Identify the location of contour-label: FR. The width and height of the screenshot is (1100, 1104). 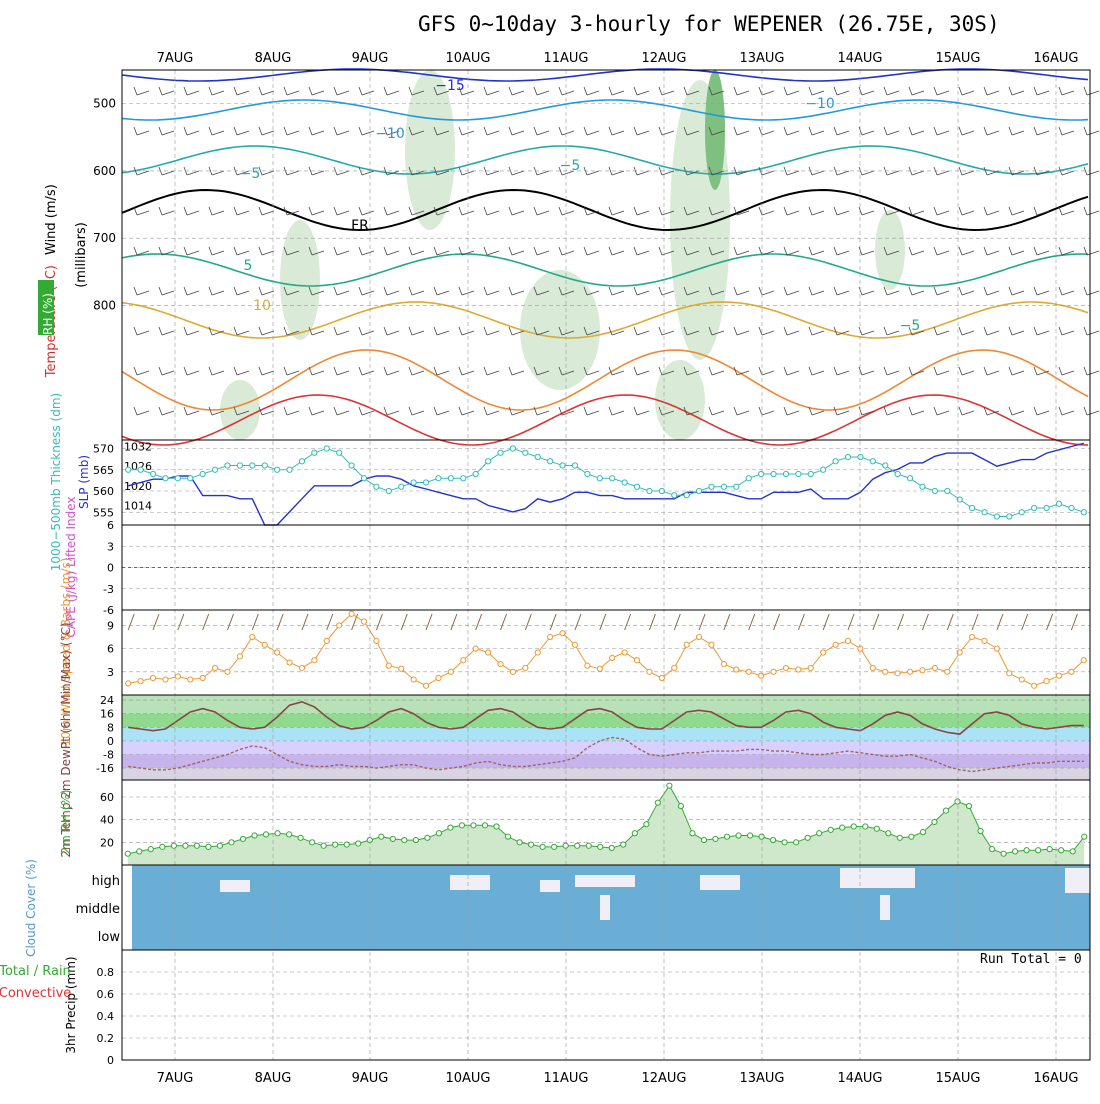
(360, 226).